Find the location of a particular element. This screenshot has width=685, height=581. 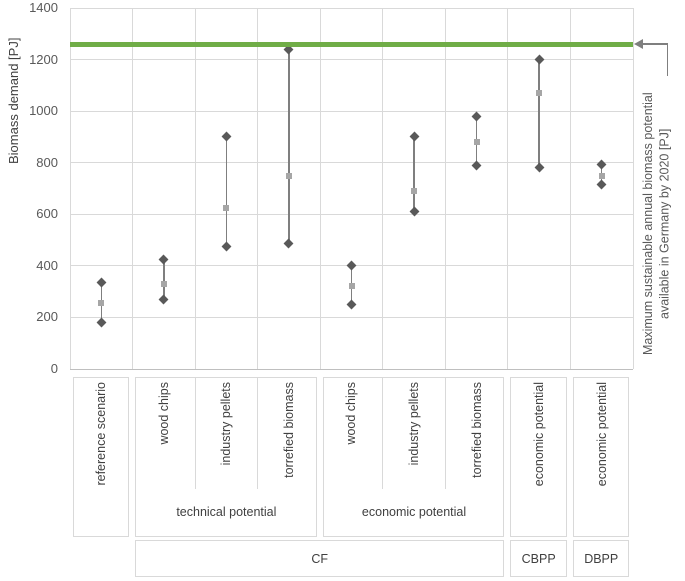

y-axis-tick-label: 1200 is located at coordinates (43, 59).